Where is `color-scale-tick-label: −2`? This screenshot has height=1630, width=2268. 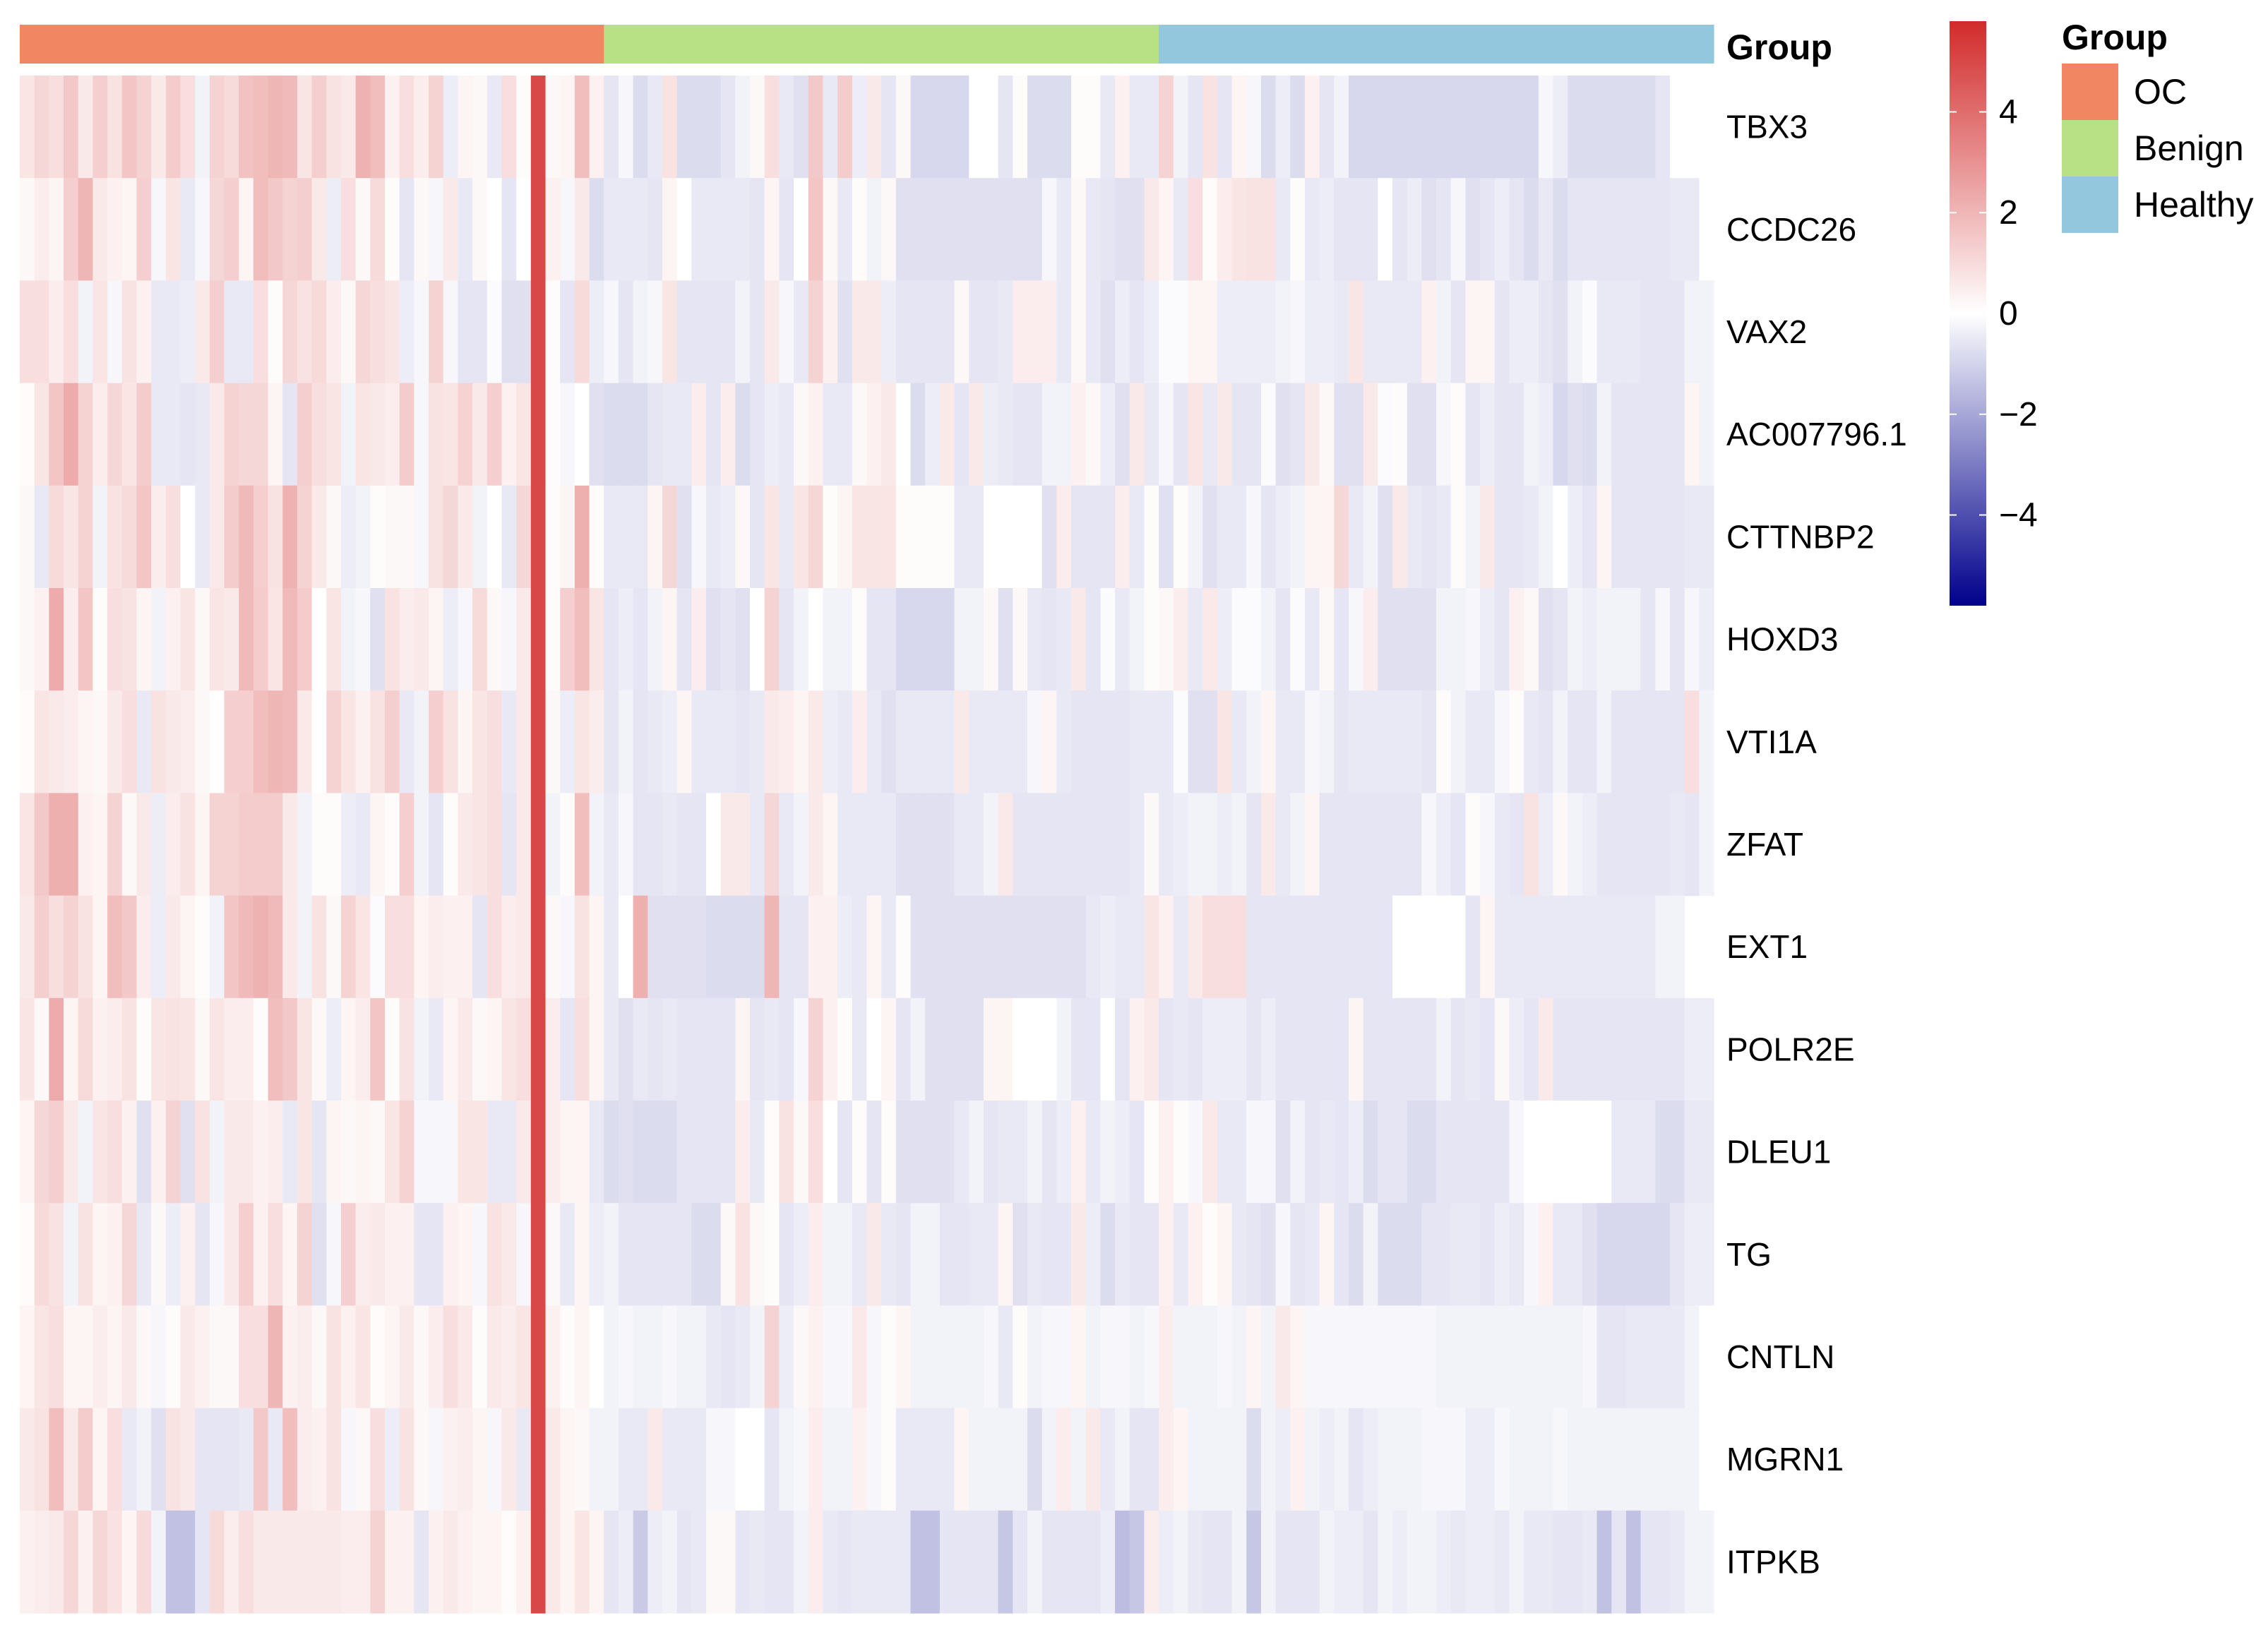
color-scale-tick-label: −2 is located at coordinates (2018, 414).